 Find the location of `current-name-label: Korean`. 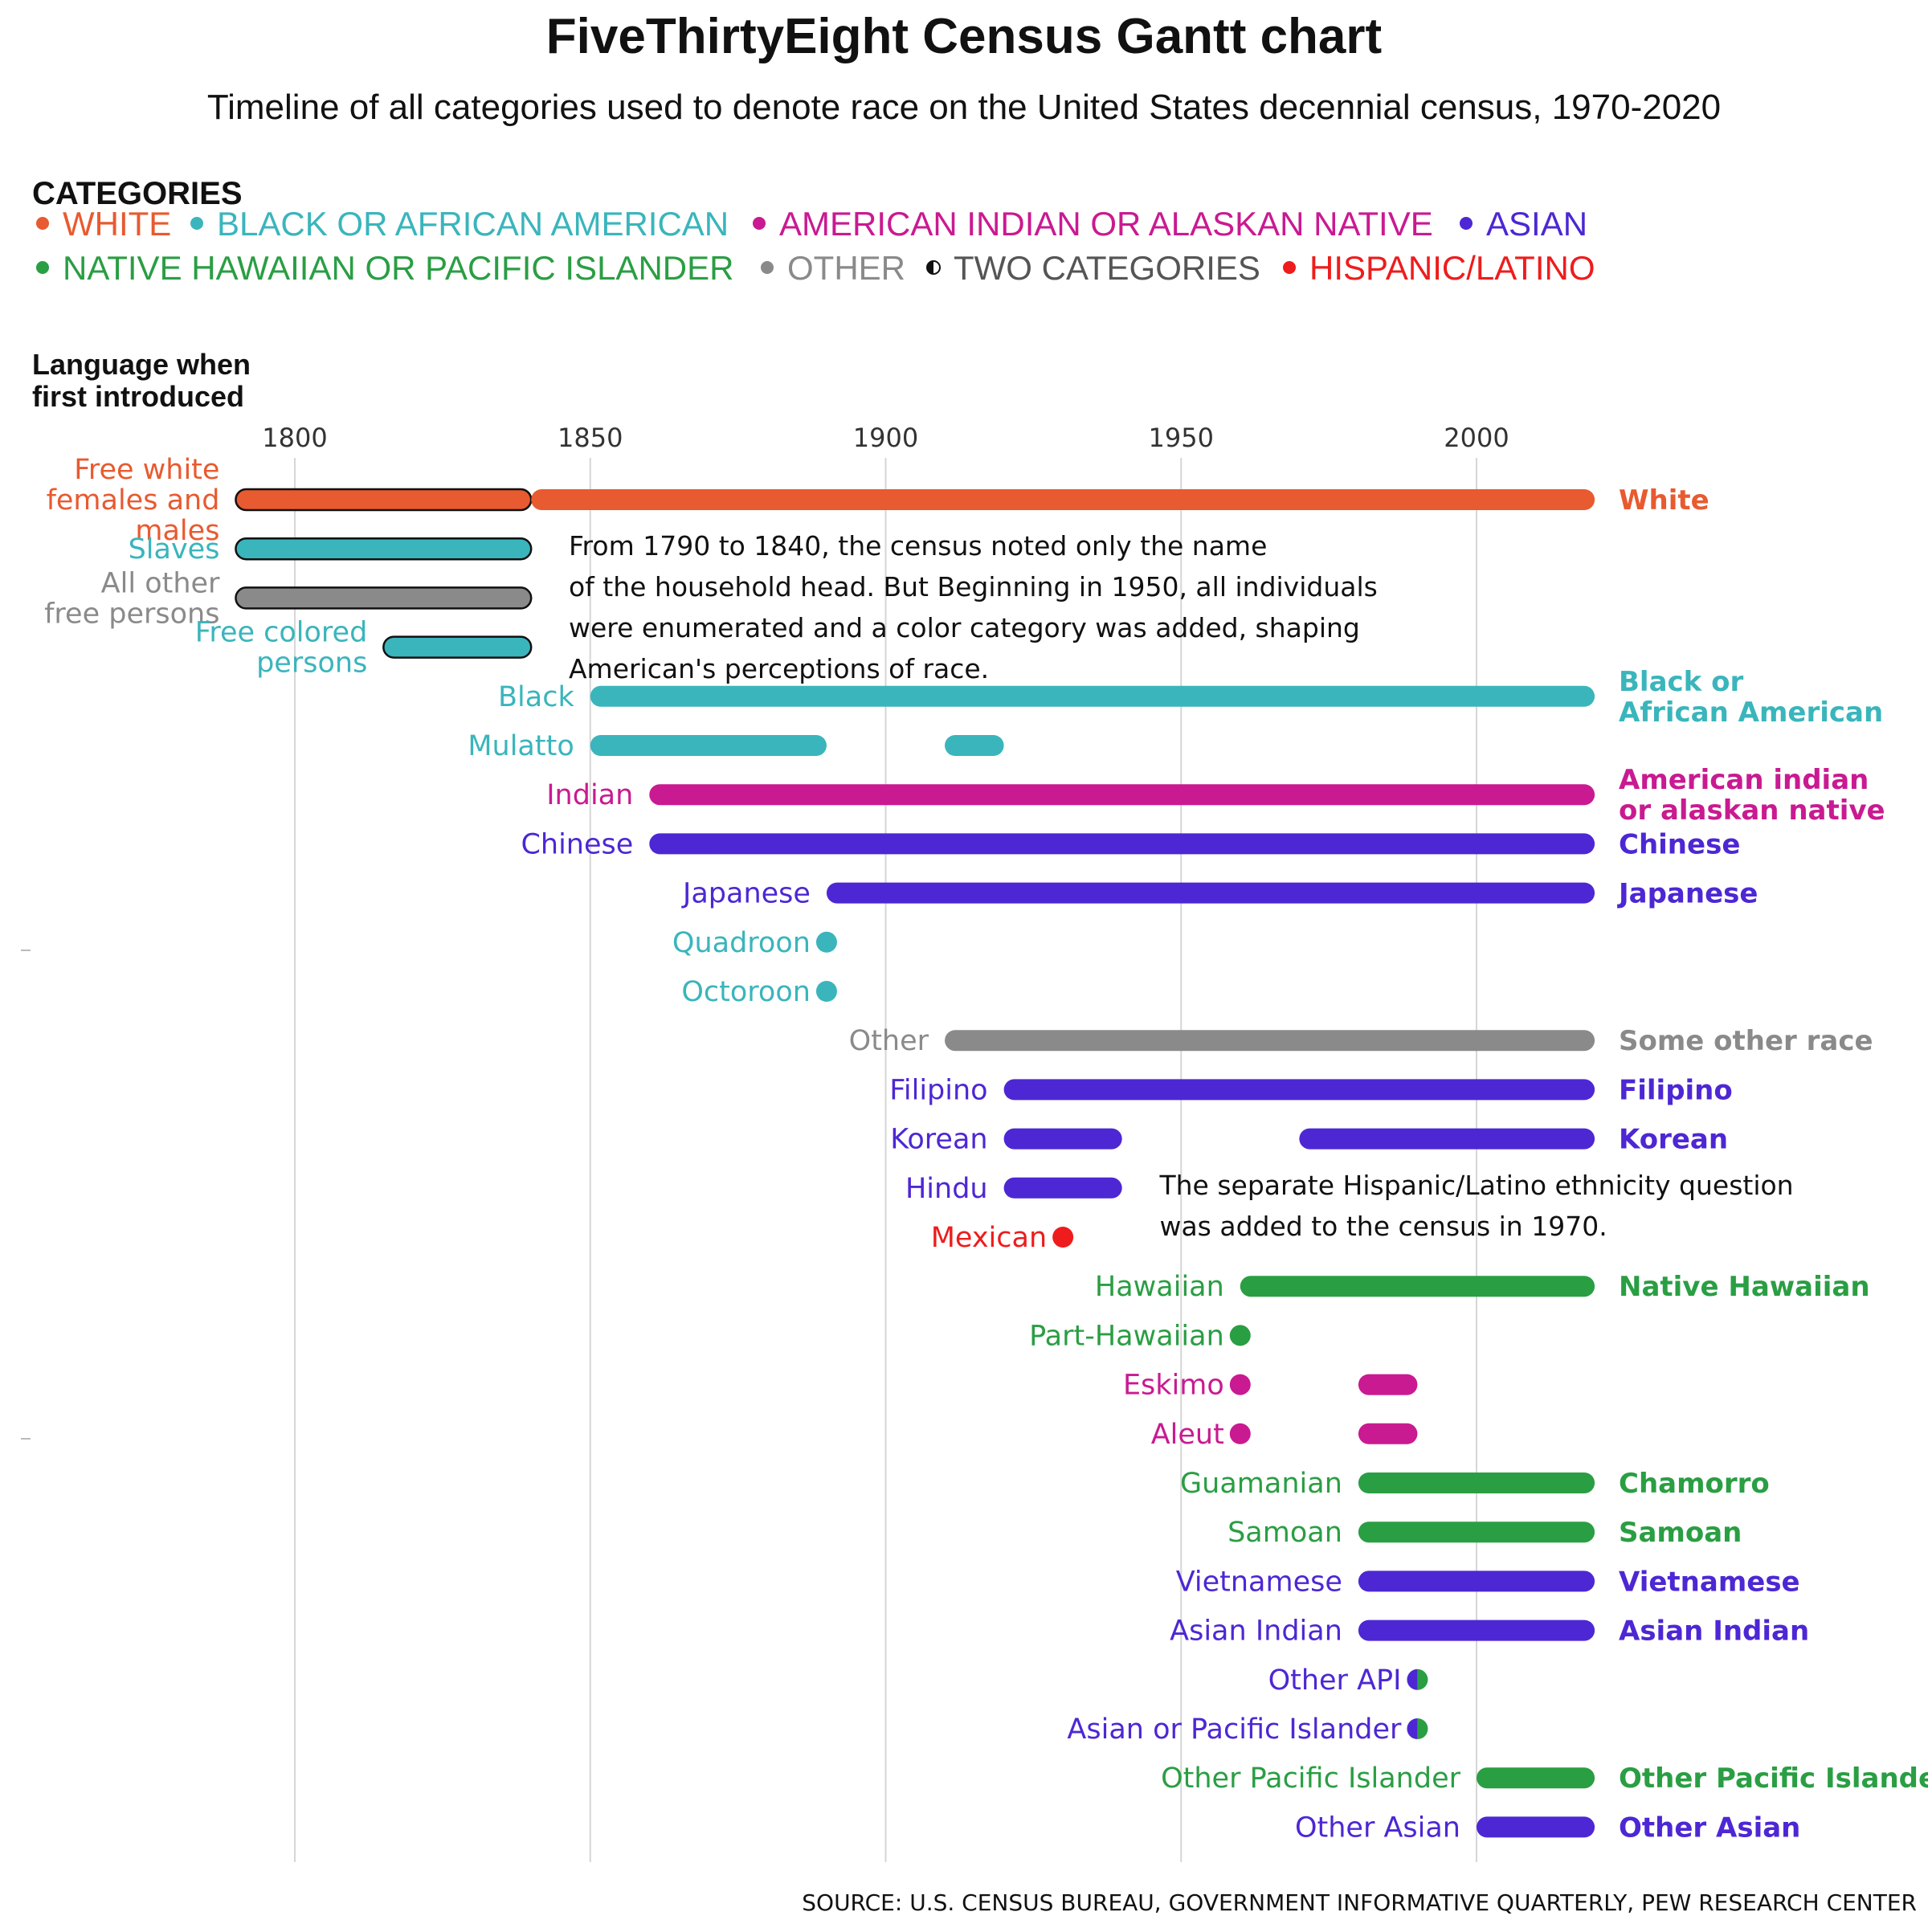

current-name-label: Korean is located at coordinates (1673, 1140).